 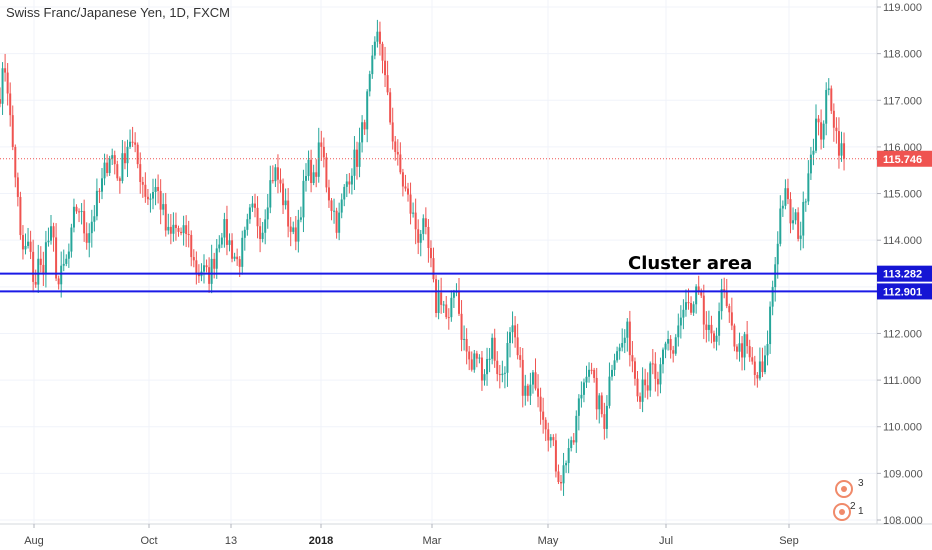 I want to click on event-marker-top: 3, so click(x=849, y=488).